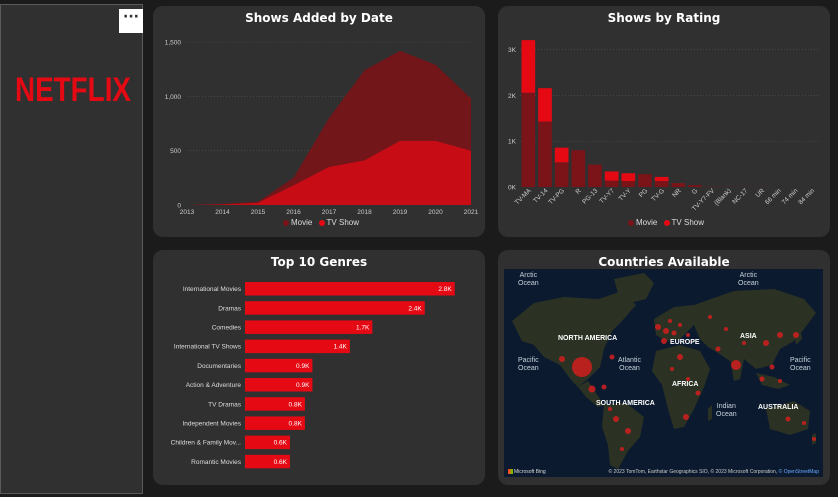 Image resolution: width=838 pixels, height=497 pixels. I want to click on map-continent-label: ASIA, so click(748, 336).